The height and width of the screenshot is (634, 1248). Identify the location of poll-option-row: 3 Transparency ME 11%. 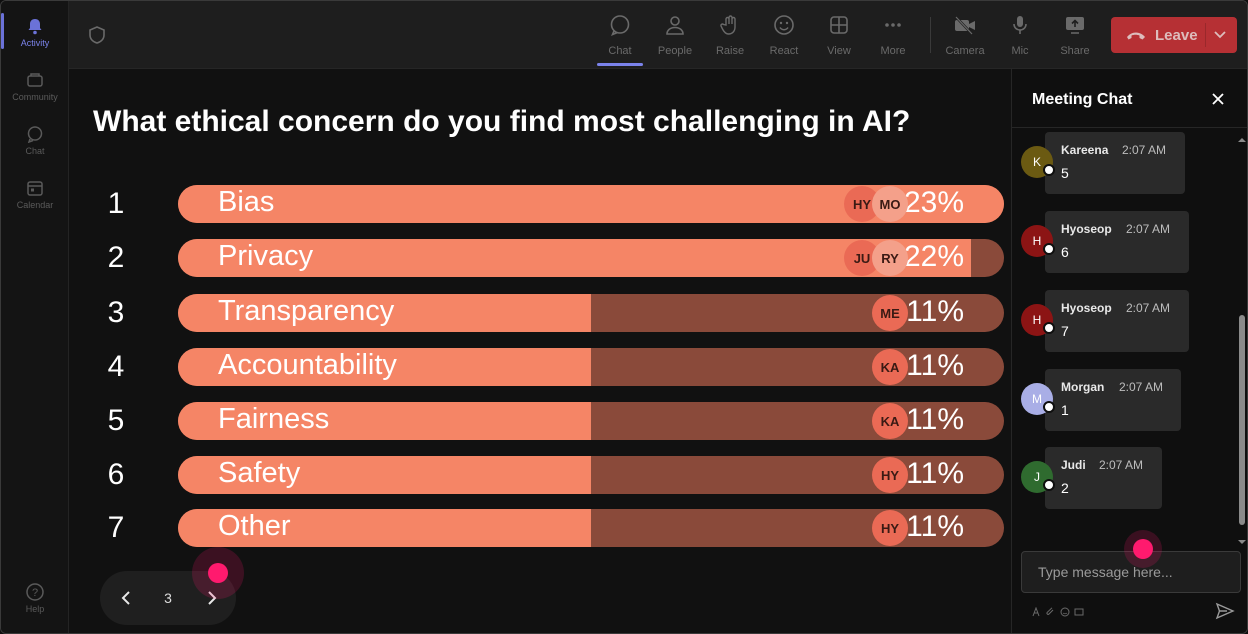
(549, 313).